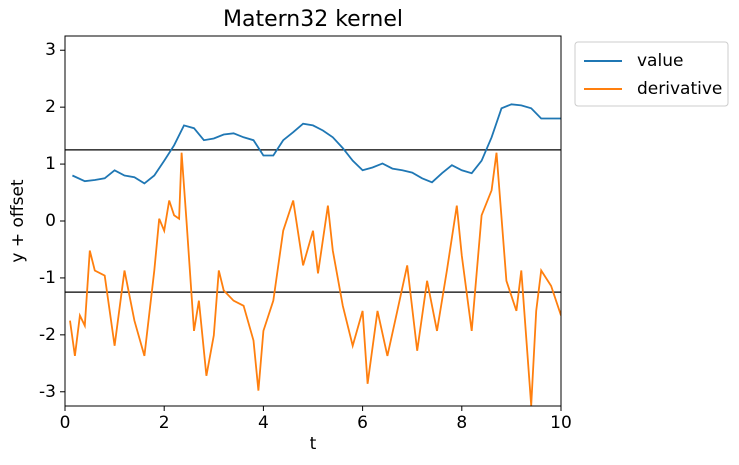 This screenshot has height=465, width=739. Describe the element at coordinates (50, 164) in the screenshot. I see `y-tick-label: 1` at that location.